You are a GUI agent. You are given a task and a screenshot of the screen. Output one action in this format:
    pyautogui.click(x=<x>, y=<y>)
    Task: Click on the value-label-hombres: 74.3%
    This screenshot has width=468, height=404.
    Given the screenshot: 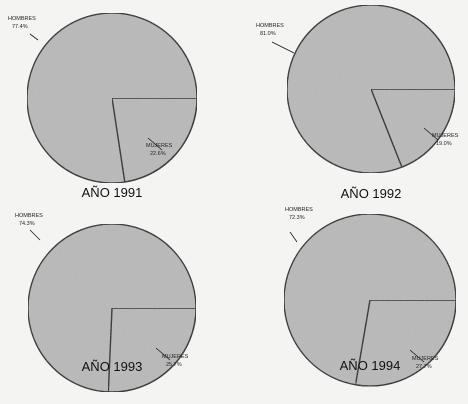 What is the action you would take?
    pyautogui.click(x=27, y=224)
    